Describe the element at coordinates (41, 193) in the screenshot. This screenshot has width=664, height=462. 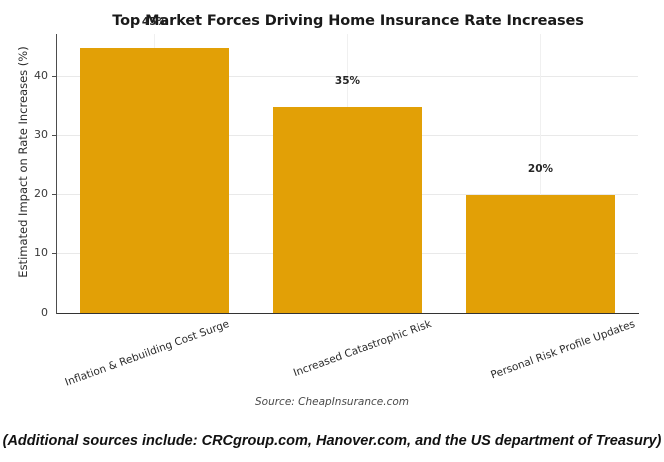
I see `y-tick-label-20: 20` at that location.